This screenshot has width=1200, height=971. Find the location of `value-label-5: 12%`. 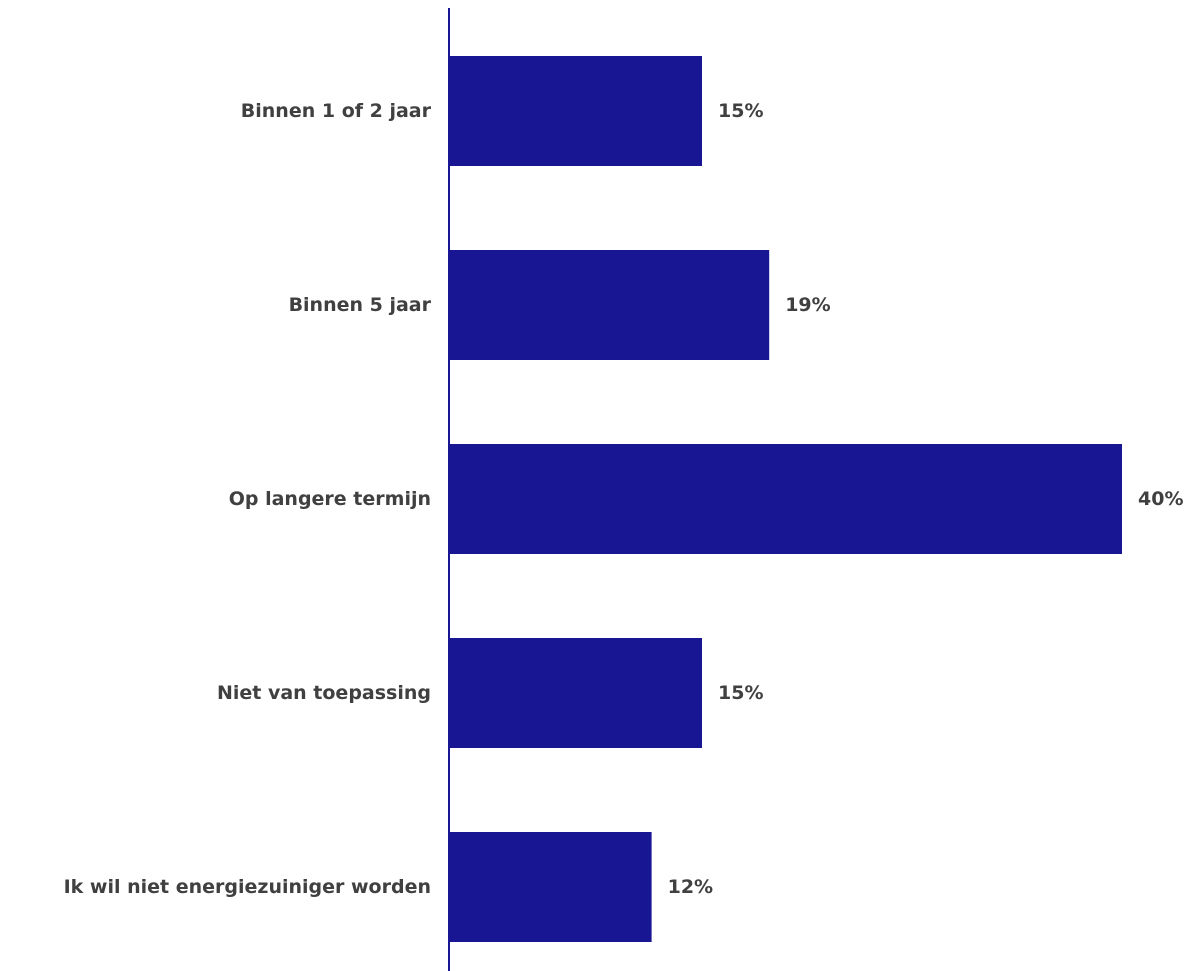

value-label-5: 12% is located at coordinates (690, 887).